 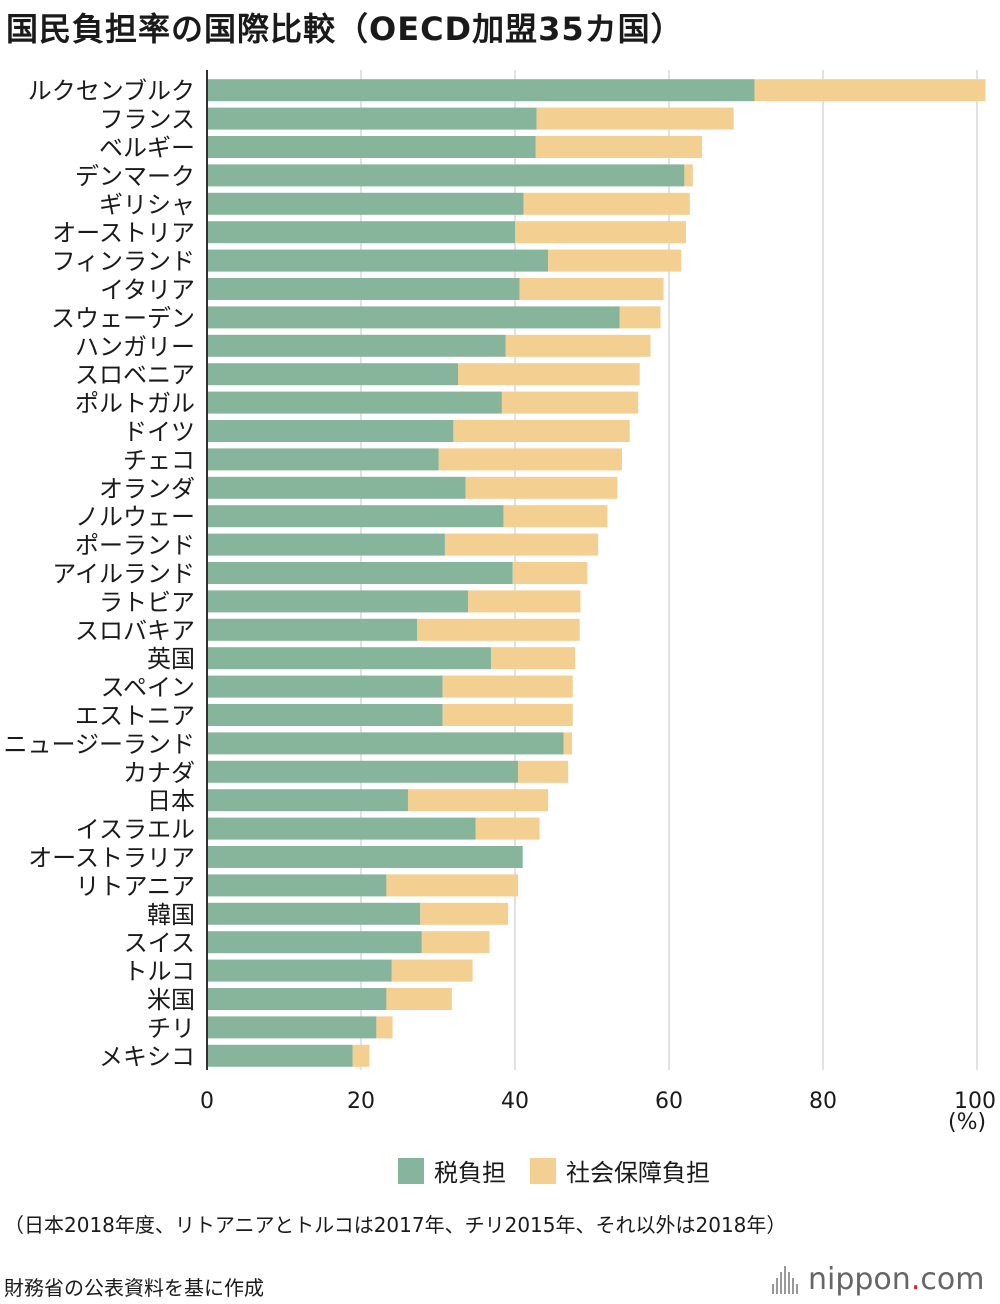 I want to click on category-label: カナダ, so click(x=159, y=773).